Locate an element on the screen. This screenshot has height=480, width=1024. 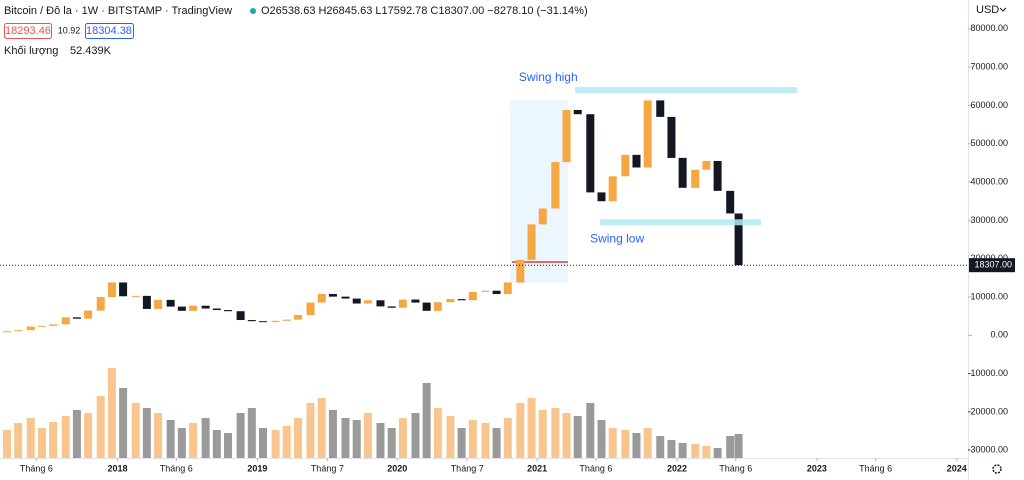
x-tick-label: 2021 is located at coordinates (537, 468).